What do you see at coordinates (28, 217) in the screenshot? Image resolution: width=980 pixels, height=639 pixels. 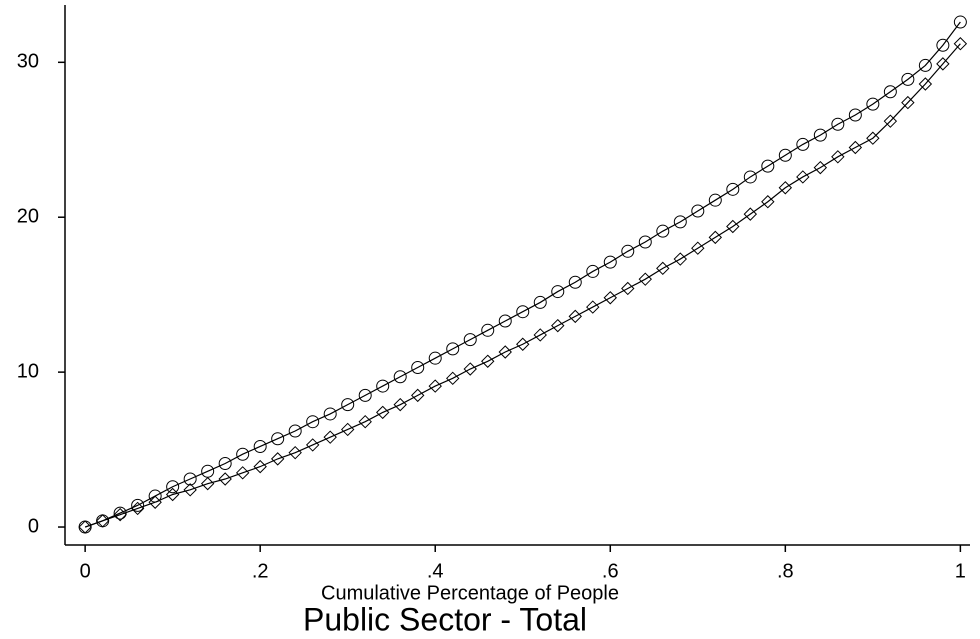 I see `y-tick-label: 20` at bounding box center [28, 217].